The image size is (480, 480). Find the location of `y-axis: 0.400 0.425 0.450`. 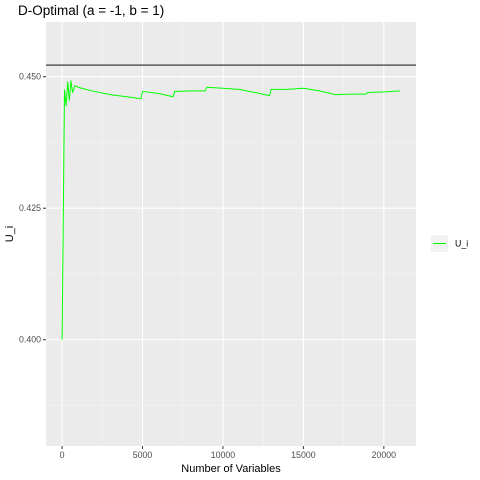

y-axis: 0.400 0.425 0.450 is located at coordinates (32, 208).